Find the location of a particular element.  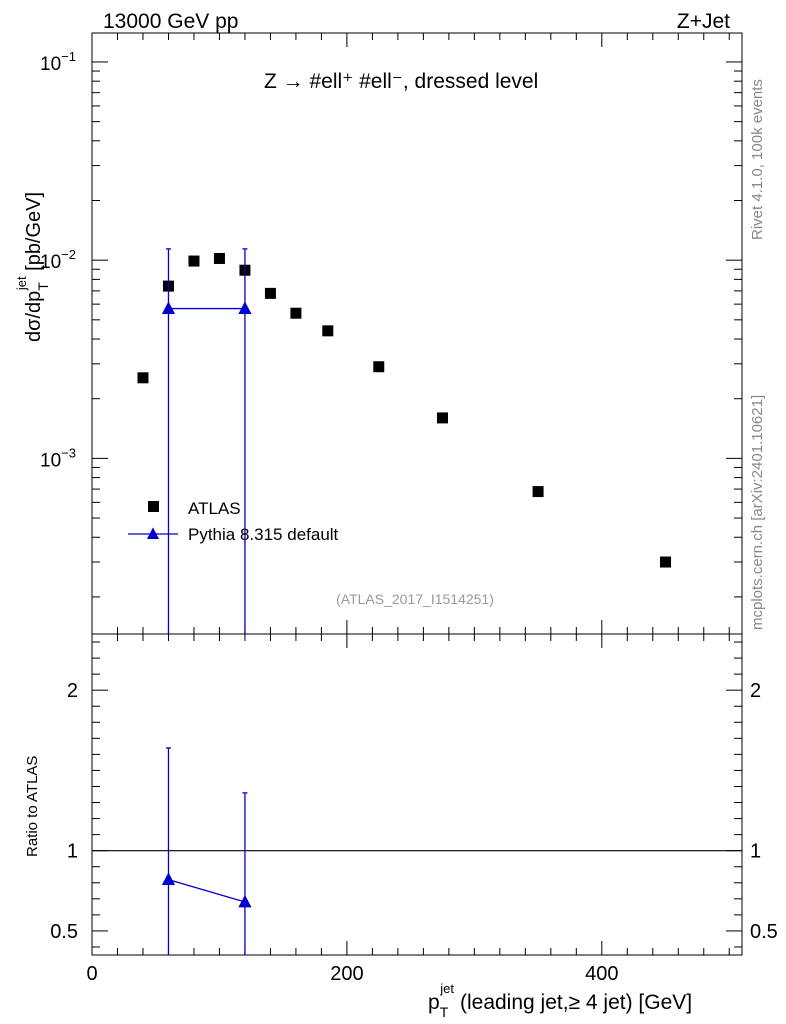

y-tick-label-ratio-left: 2 is located at coordinates (72, 691).